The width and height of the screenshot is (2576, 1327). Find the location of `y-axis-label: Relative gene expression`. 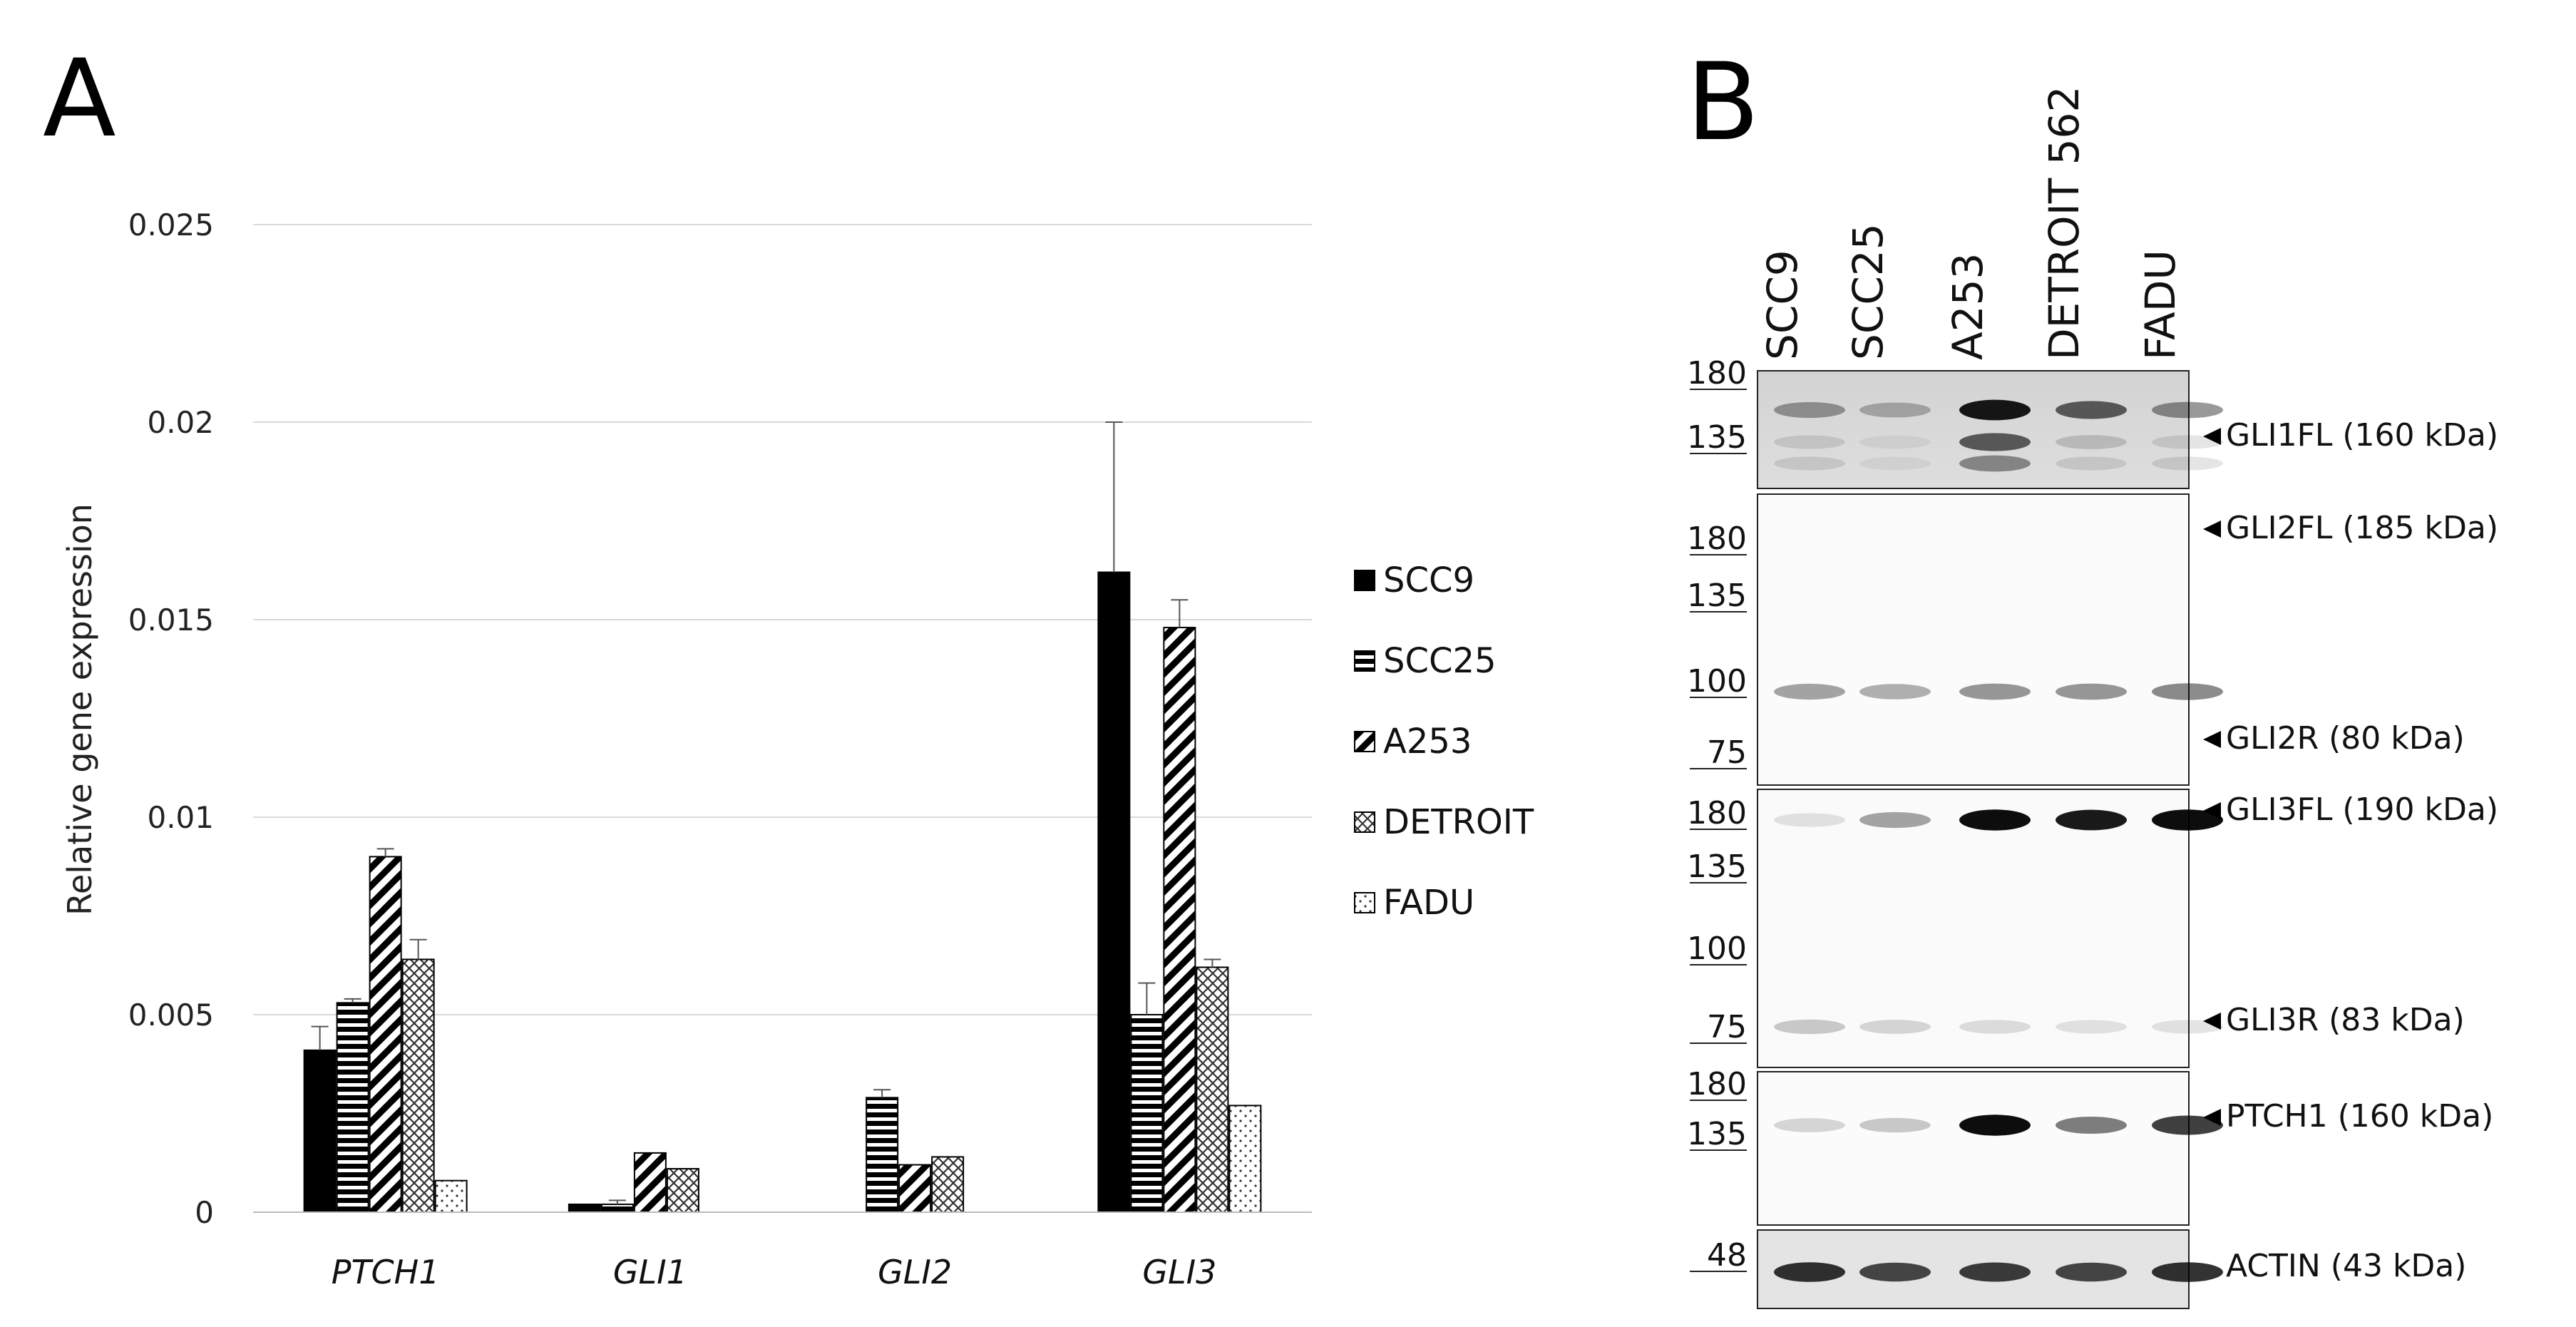

y-axis-label: Relative gene expression is located at coordinates (80, 709).